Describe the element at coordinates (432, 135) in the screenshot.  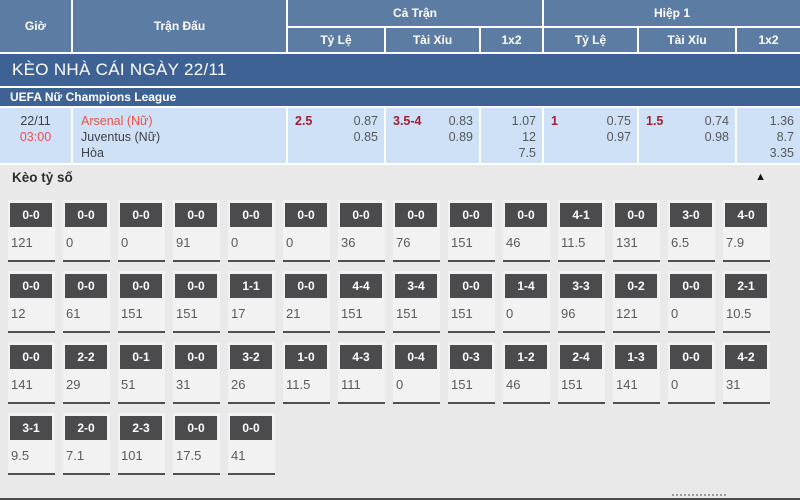
I see `full-overunder-cell: 3.5-4 0.83 0.89` at that location.